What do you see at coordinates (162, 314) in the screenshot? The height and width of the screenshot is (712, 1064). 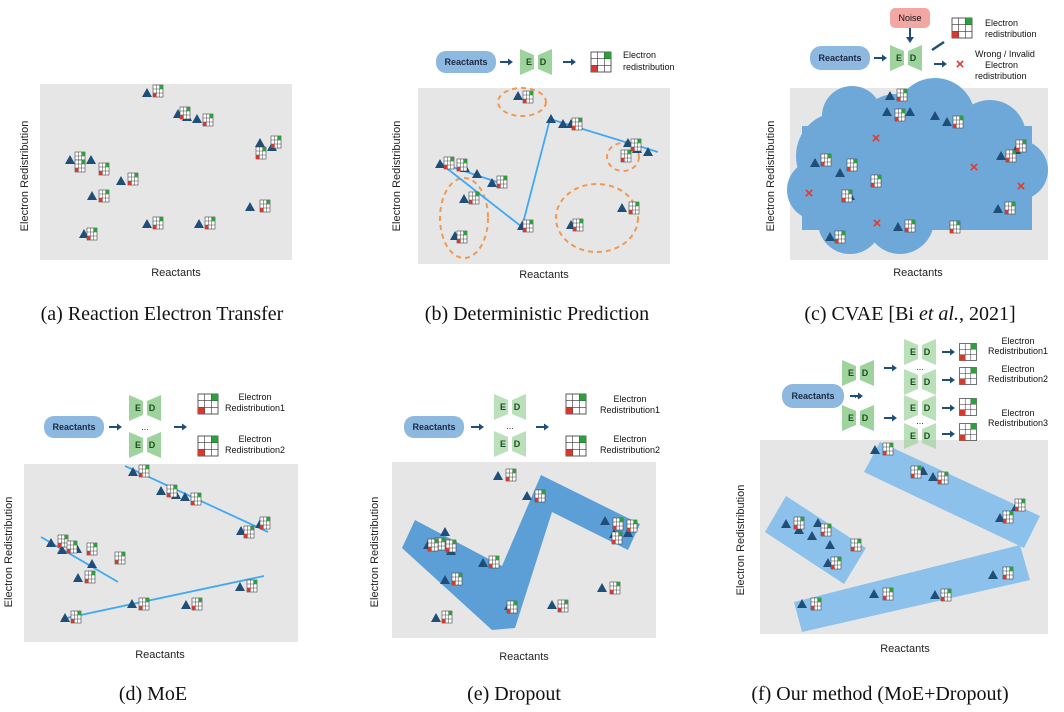 I see `caption-a: (a) Reaction Electron Transfer` at bounding box center [162, 314].